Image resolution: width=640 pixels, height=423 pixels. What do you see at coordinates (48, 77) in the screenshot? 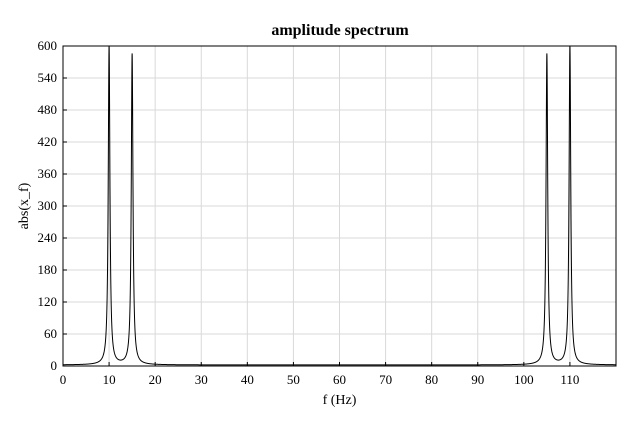
I see `y-tick-label-9: 540` at bounding box center [48, 77].